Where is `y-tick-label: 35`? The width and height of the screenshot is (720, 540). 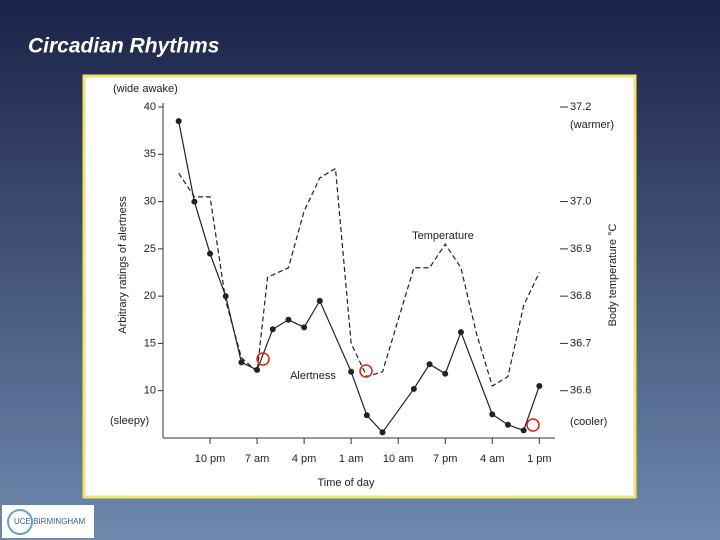
y-tick-label: 35 is located at coordinates (150, 154).